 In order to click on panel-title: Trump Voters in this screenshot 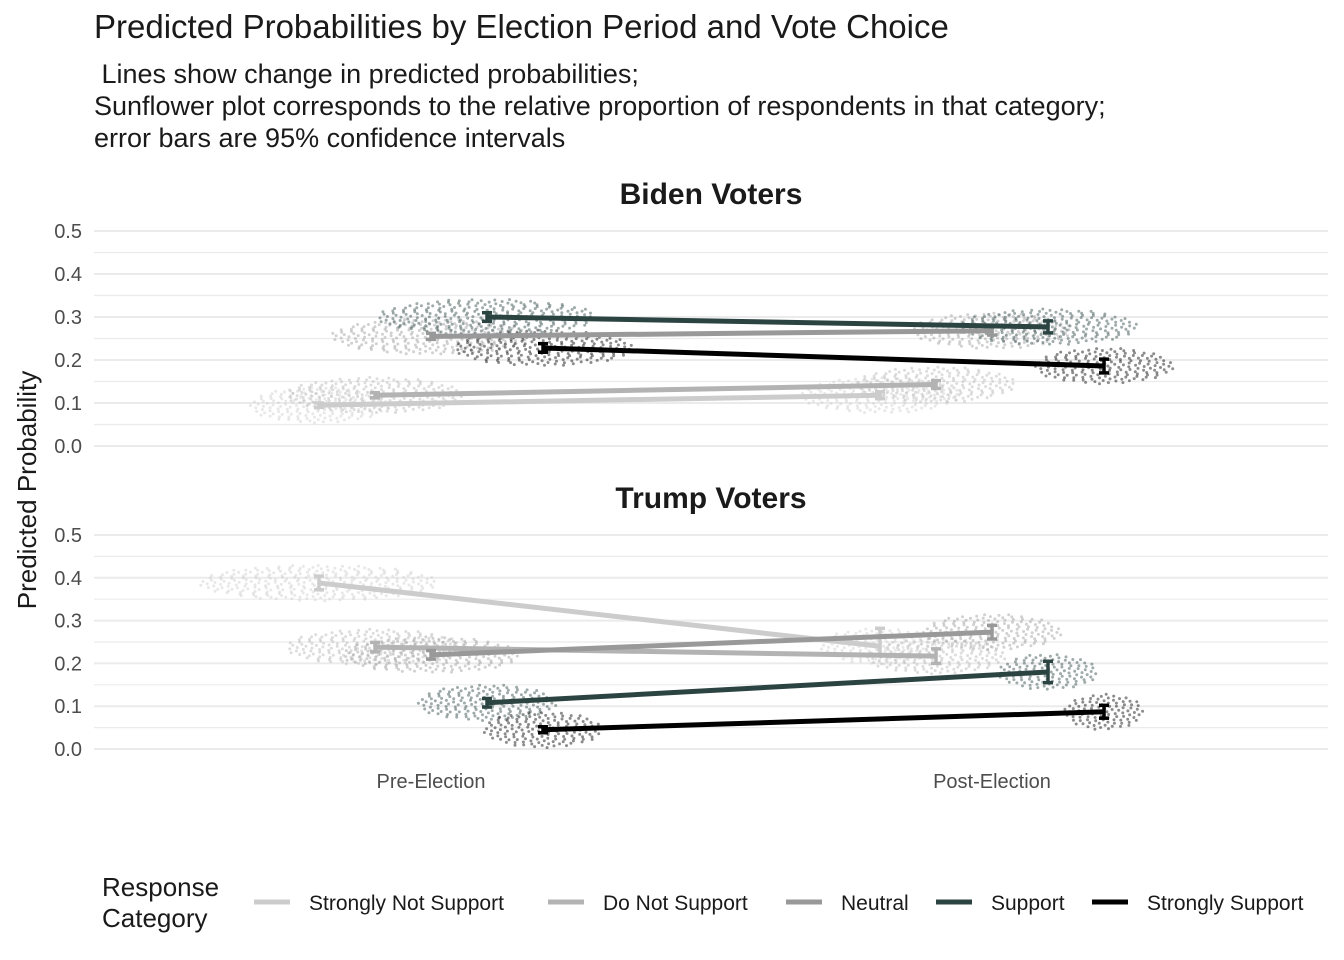, I will do `click(710, 498)`.